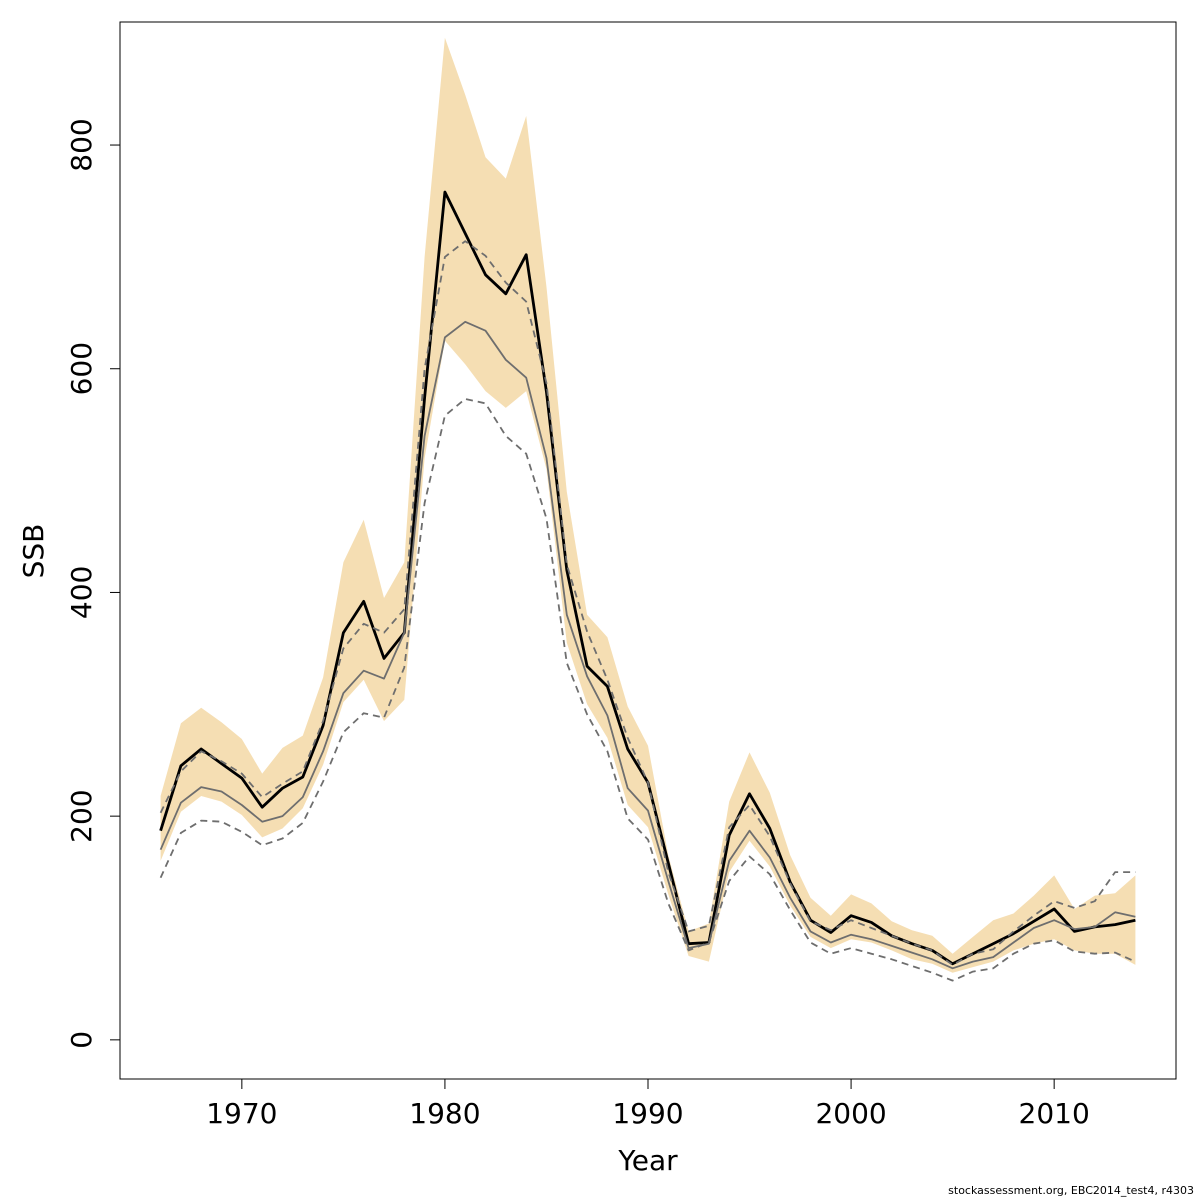 Image resolution: width=1200 pixels, height=1200 pixels. Describe the element at coordinates (81, 144) in the screenshot. I see `y-tick-label: 800` at that location.